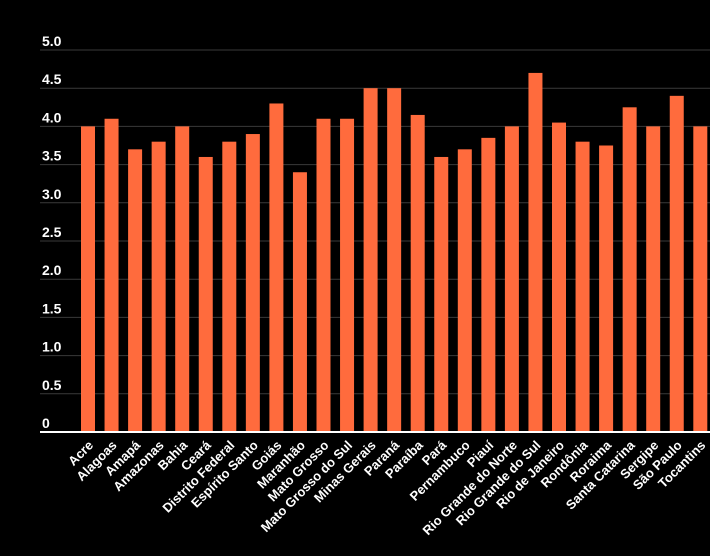  I want to click on y-tick-label: 1.0, so click(52, 347).